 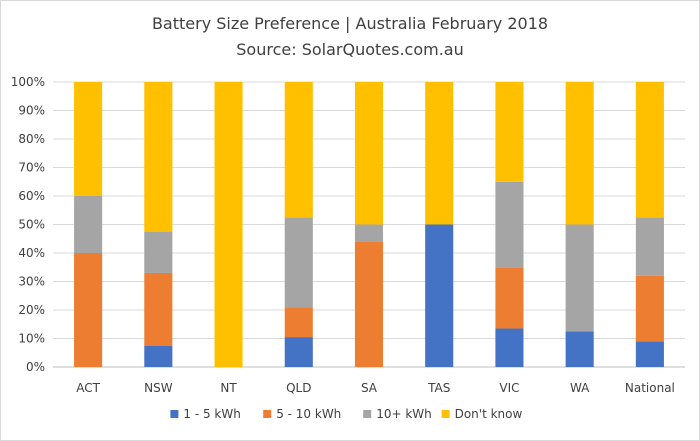 What do you see at coordinates (31, 253) in the screenshot?
I see `y-tick-label: 40%` at bounding box center [31, 253].